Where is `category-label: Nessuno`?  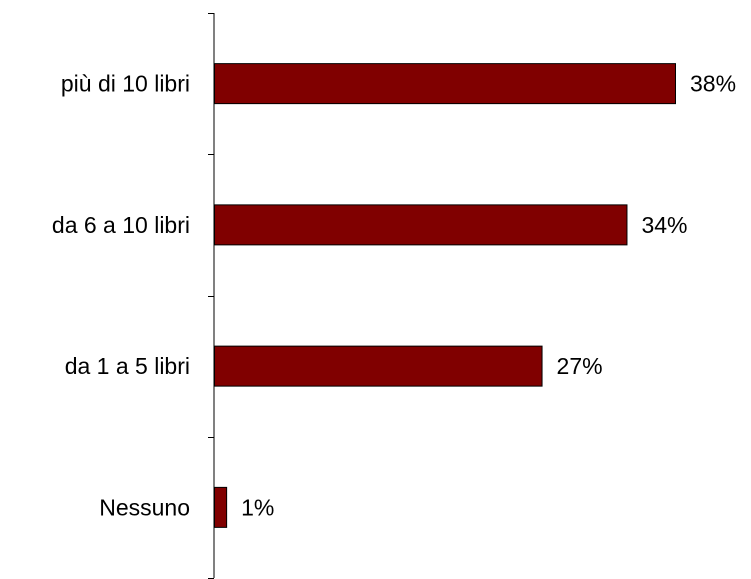
category-label: Nessuno is located at coordinates (144, 507).